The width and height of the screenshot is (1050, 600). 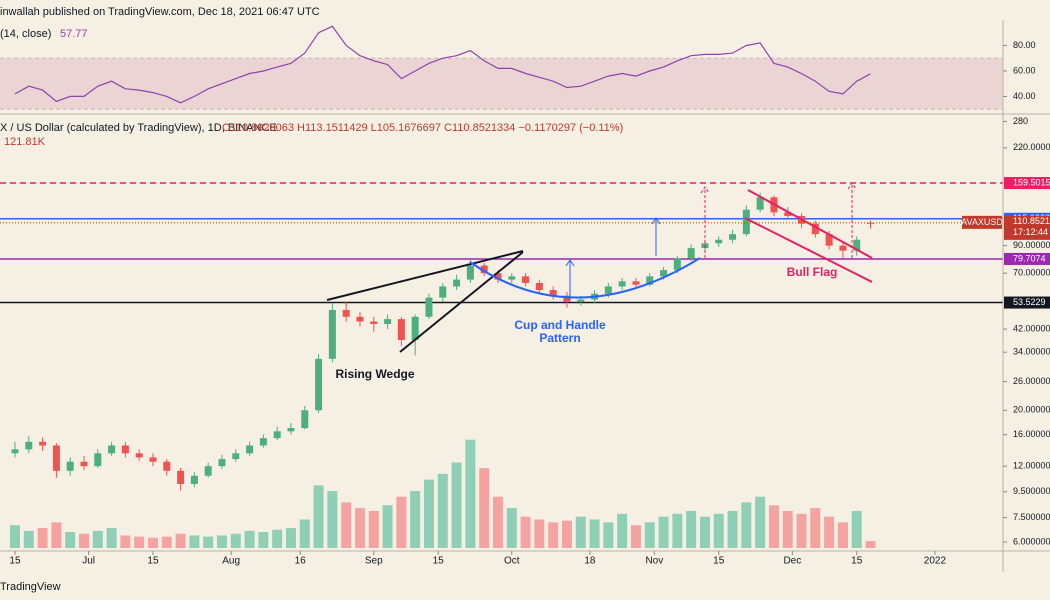 I want to click on rsi-pane, so click(x=501, y=67).